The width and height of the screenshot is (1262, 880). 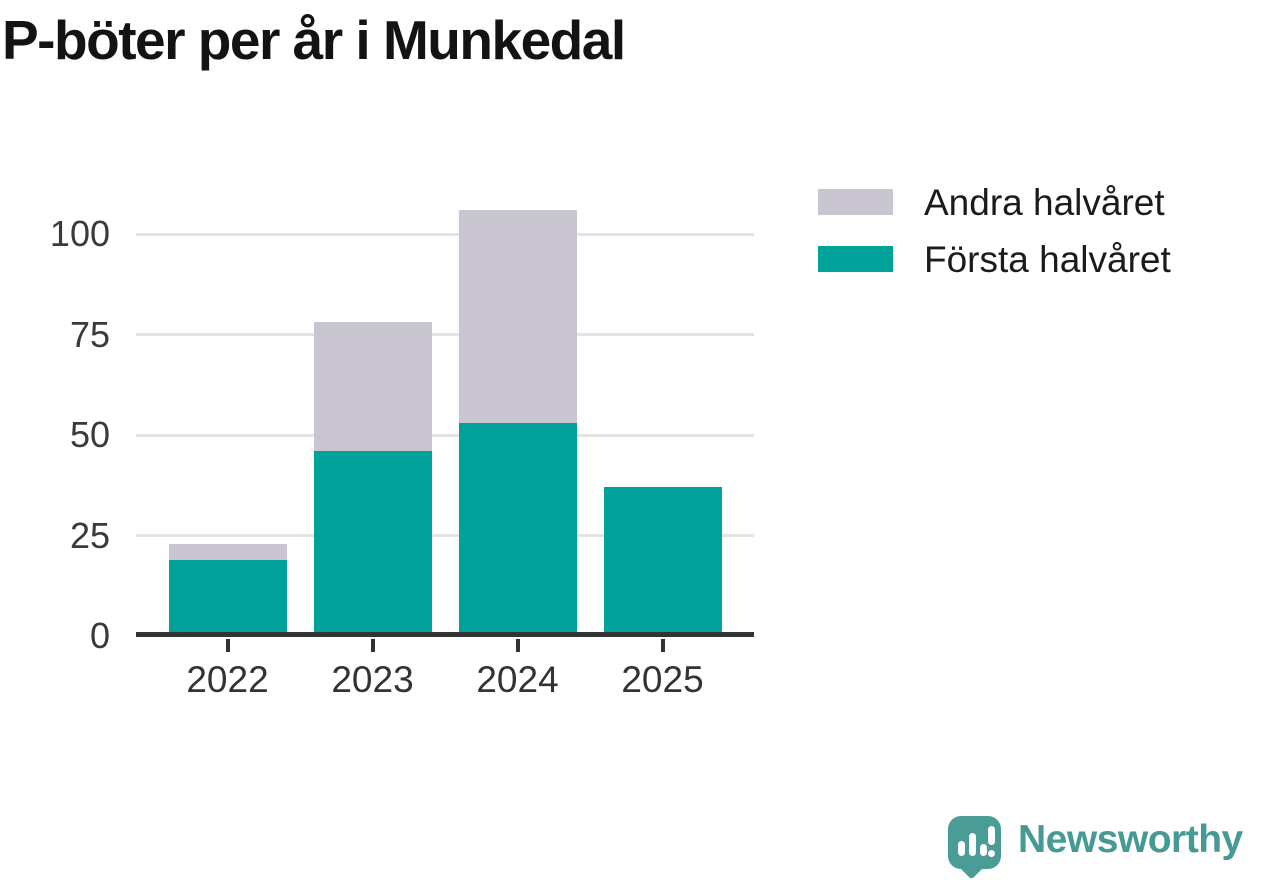 What do you see at coordinates (314, 40) in the screenshot?
I see `chart-title: P-böter per år i Munkedal` at bounding box center [314, 40].